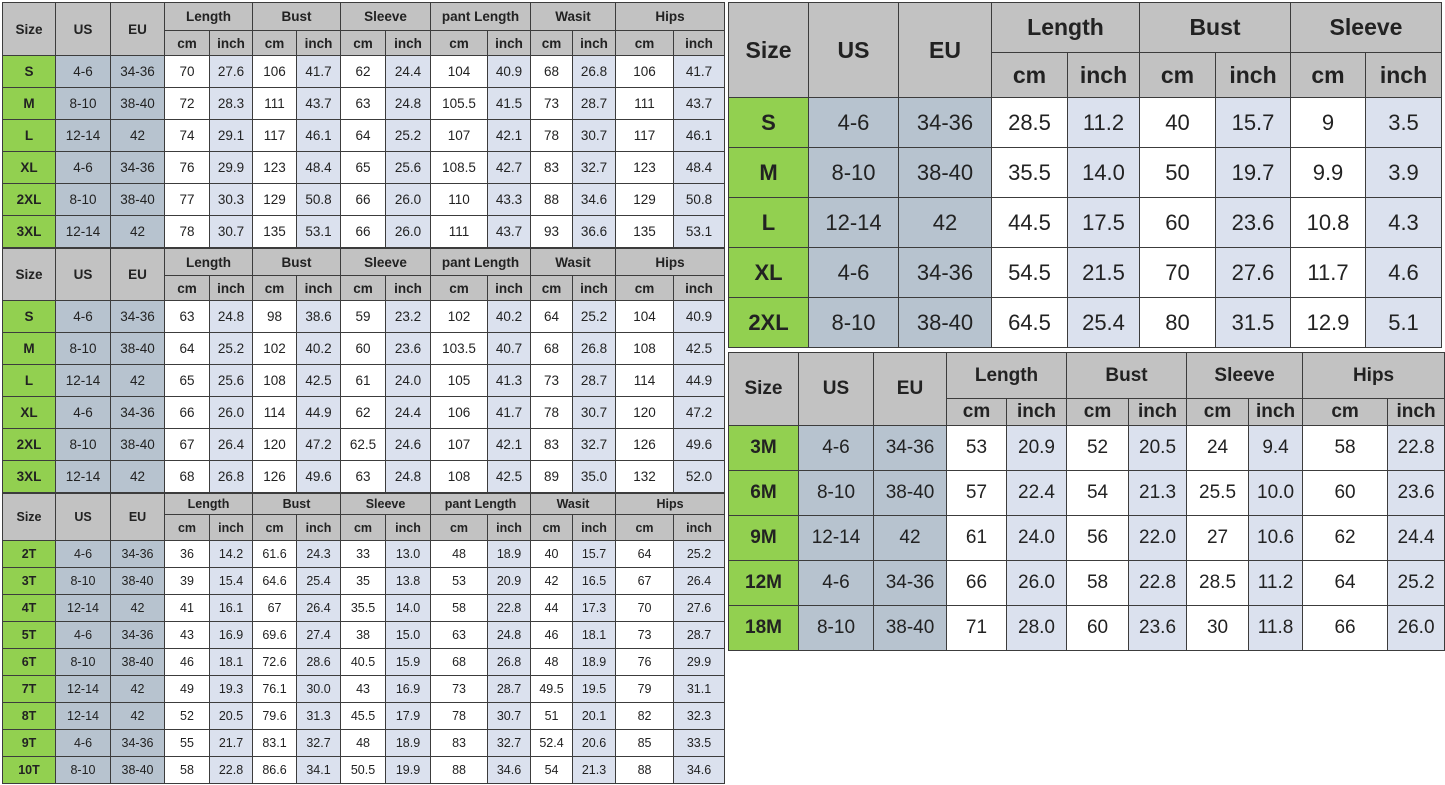 Image resolution: width=1445 pixels, height=785 pixels. I want to click on measurement-cm-cell: 24, so click(1218, 448).